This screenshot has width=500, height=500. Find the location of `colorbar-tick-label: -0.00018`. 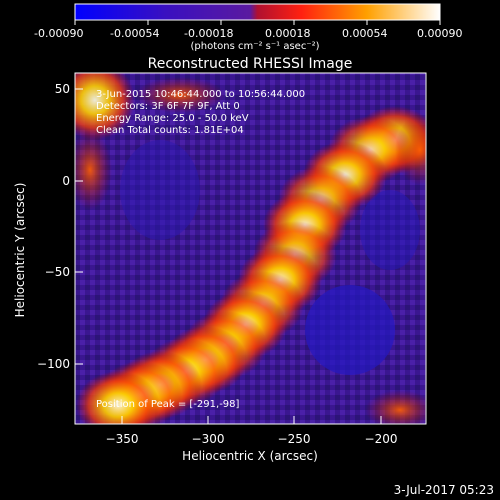

colorbar-tick-label: -0.00018 is located at coordinates (208, 33).